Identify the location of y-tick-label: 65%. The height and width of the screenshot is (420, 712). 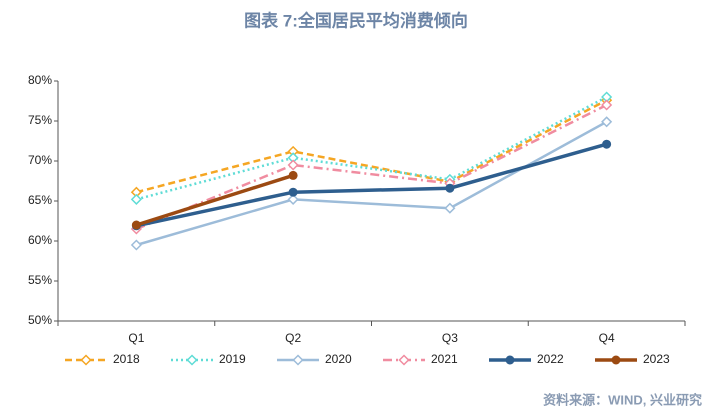
(40, 200).